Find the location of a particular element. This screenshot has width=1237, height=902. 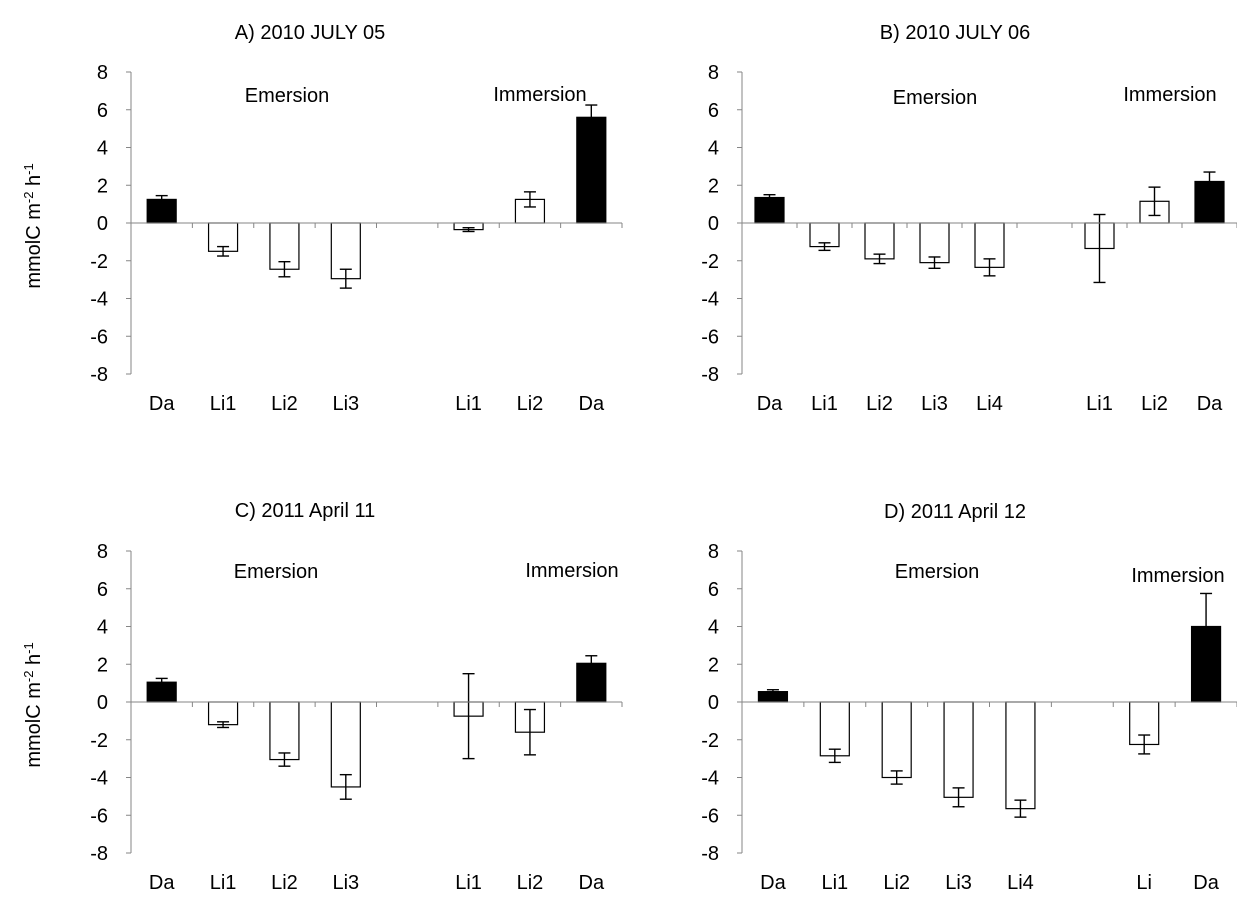

panel-b-y-tick-label: -2 is located at coordinates (710, 262).